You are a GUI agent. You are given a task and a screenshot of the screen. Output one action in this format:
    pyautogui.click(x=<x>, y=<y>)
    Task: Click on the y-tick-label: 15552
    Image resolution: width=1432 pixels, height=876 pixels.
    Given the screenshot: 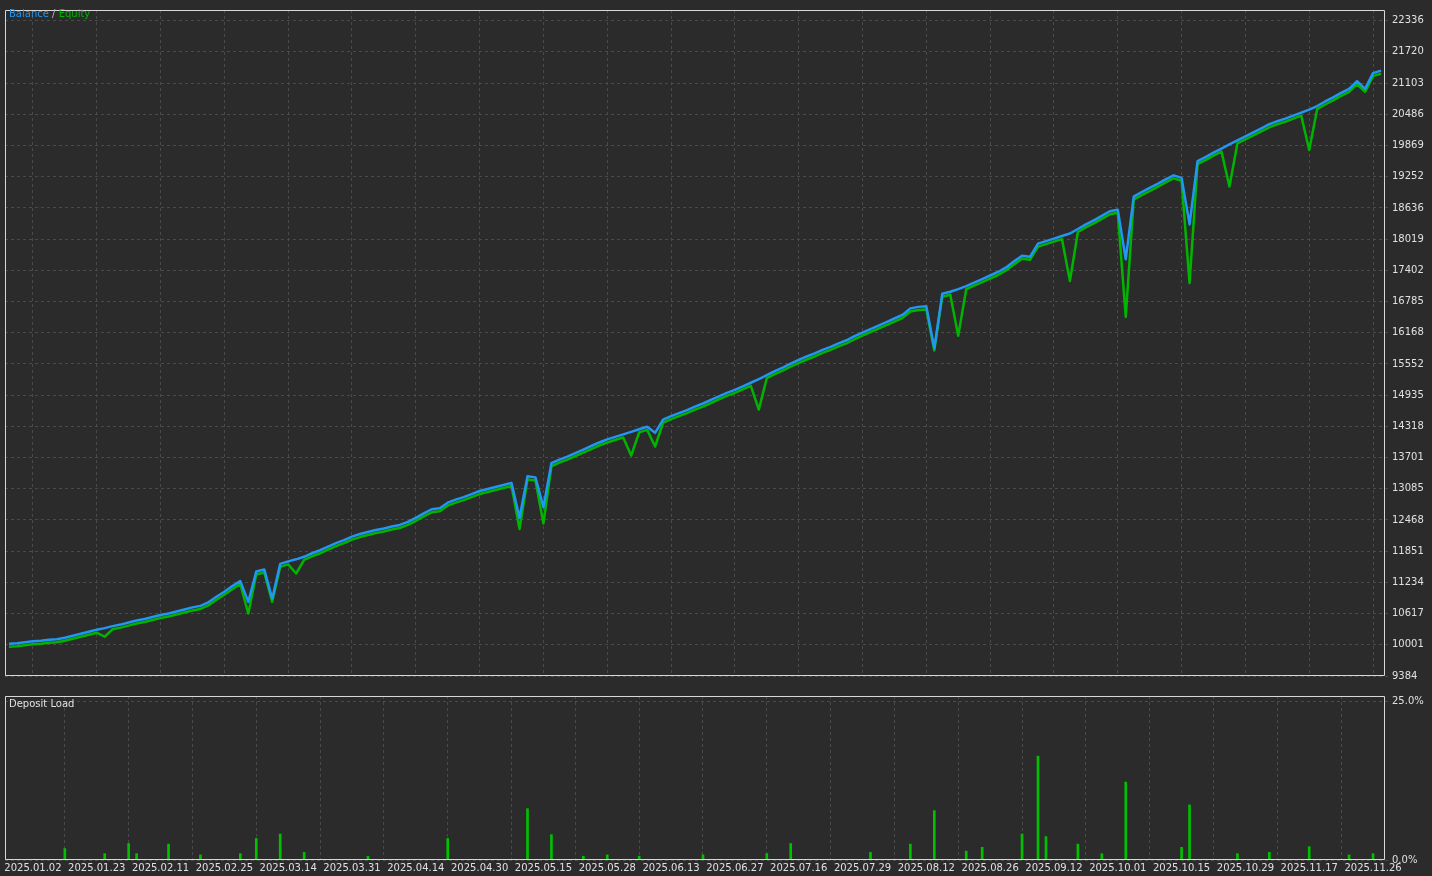 What is the action you would take?
    pyautogui.click(x=1408, y=363)
    